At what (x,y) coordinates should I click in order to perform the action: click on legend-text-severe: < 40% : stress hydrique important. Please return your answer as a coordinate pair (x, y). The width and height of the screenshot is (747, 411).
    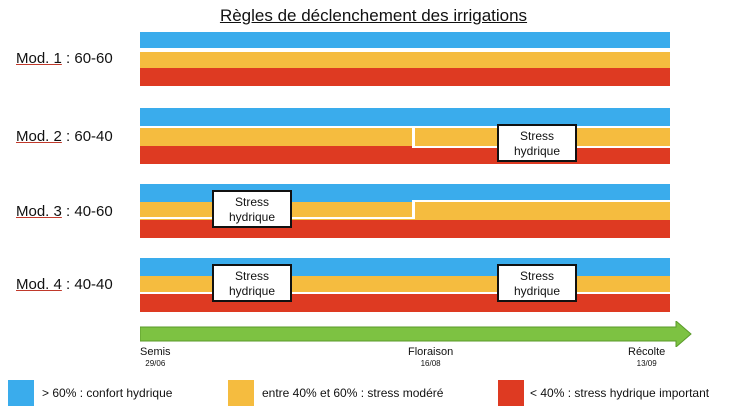
    Looking at the image, I should click on (620, 393).